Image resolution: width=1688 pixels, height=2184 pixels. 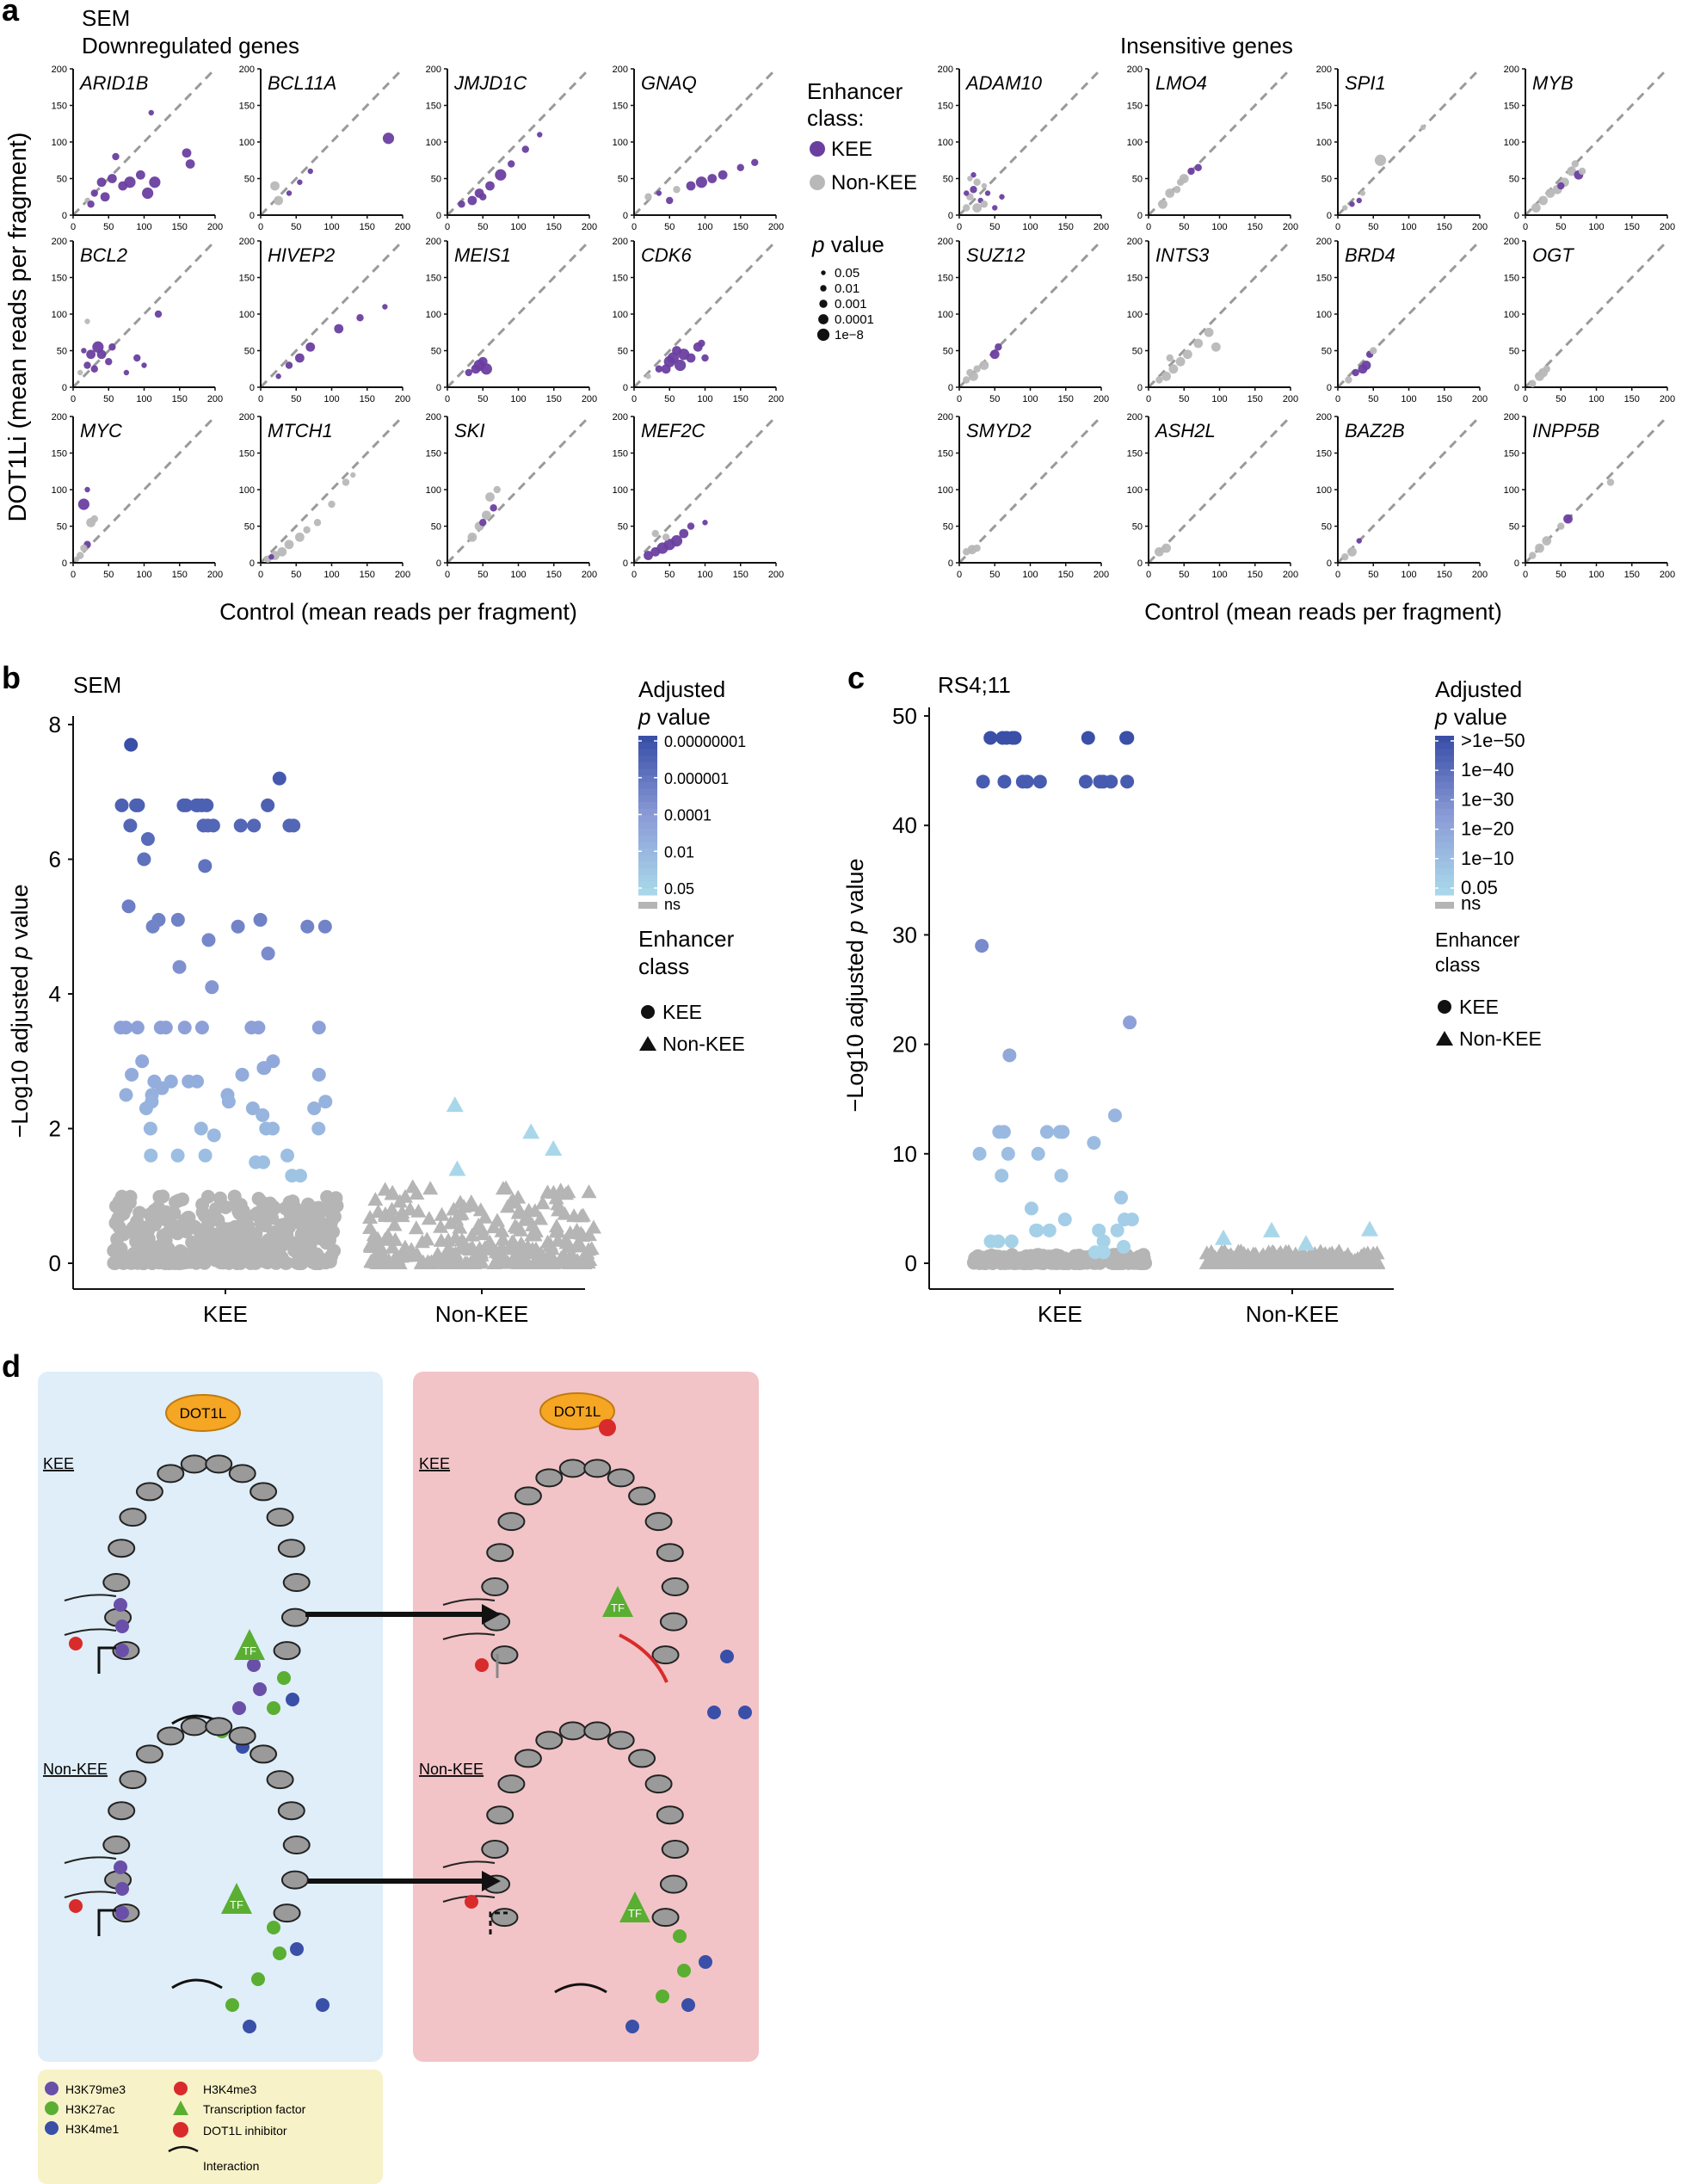 I want to click on histone-mark, so click(x=122, y=1626).